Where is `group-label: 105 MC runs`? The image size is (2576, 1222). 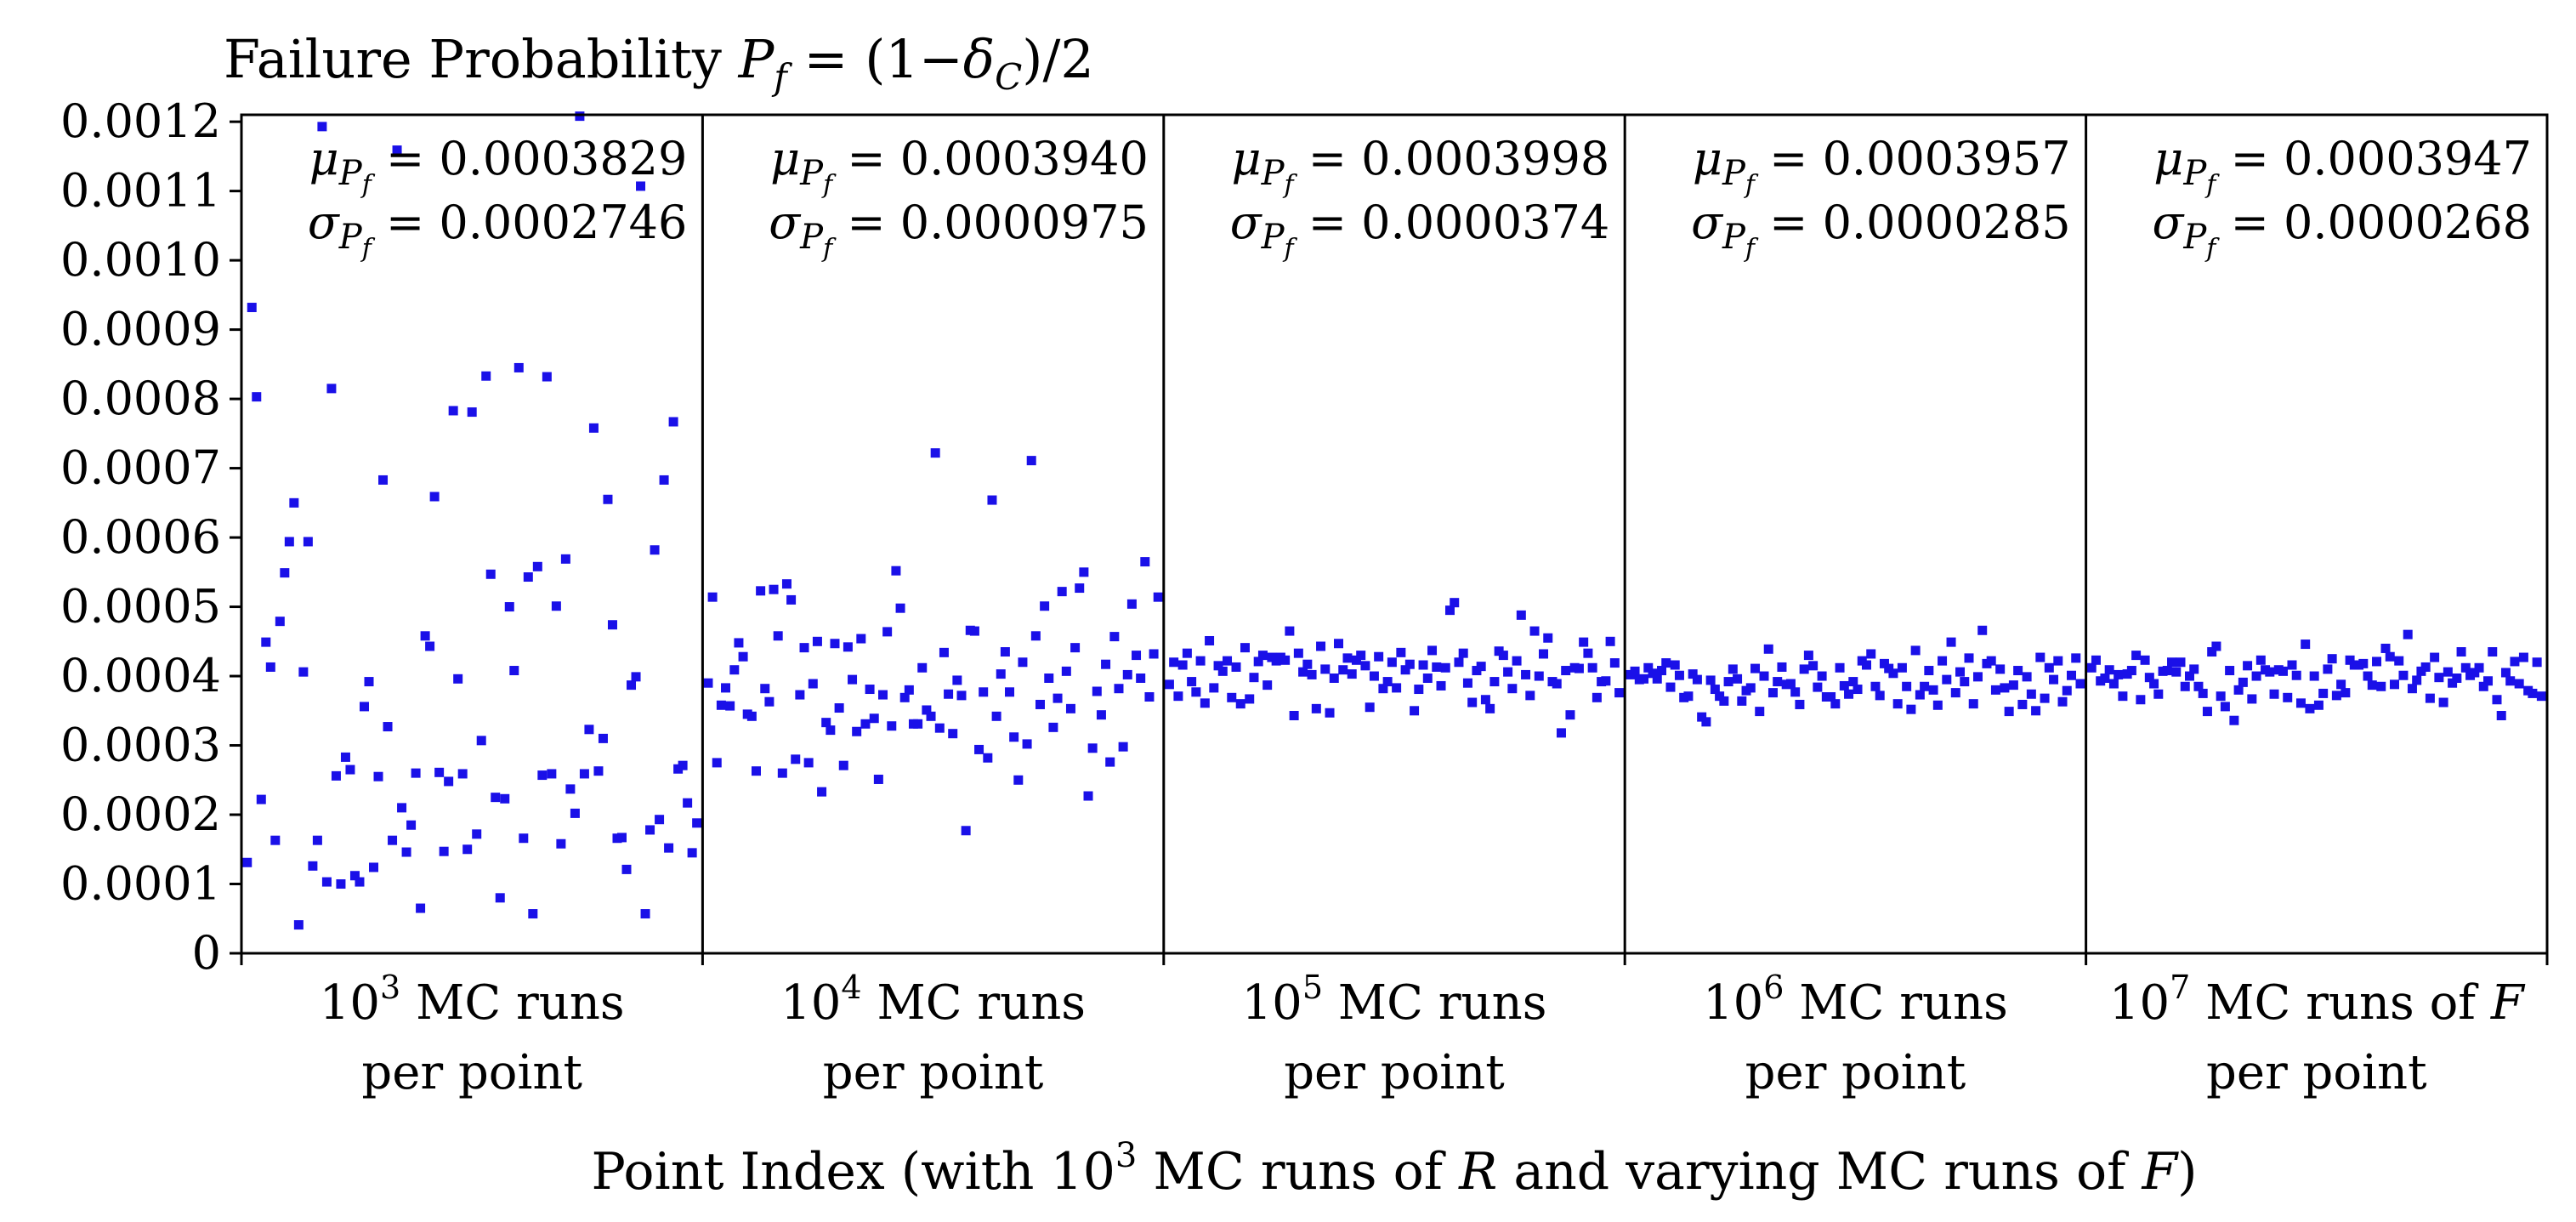 group-label: 105 MC runs is located at coordinates (1395, 1000).